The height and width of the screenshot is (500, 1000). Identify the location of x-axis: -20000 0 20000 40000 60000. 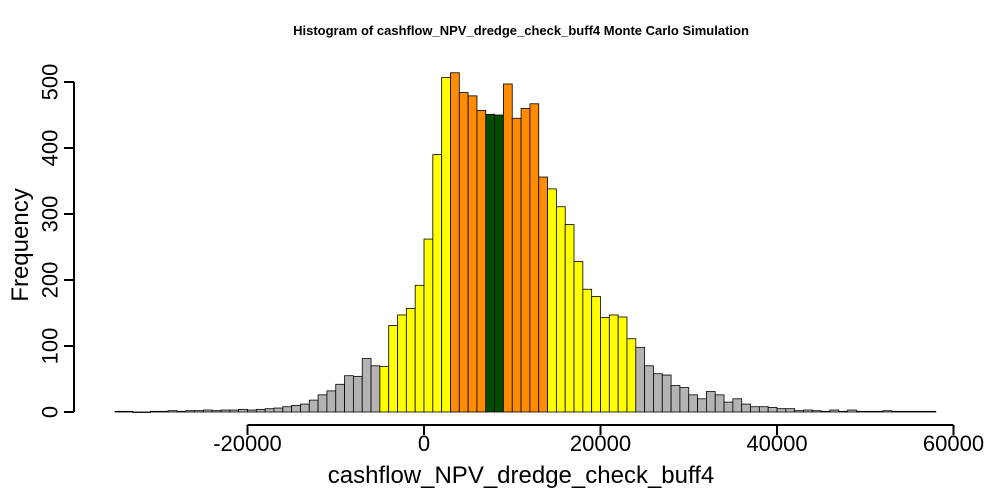
(598, 440).